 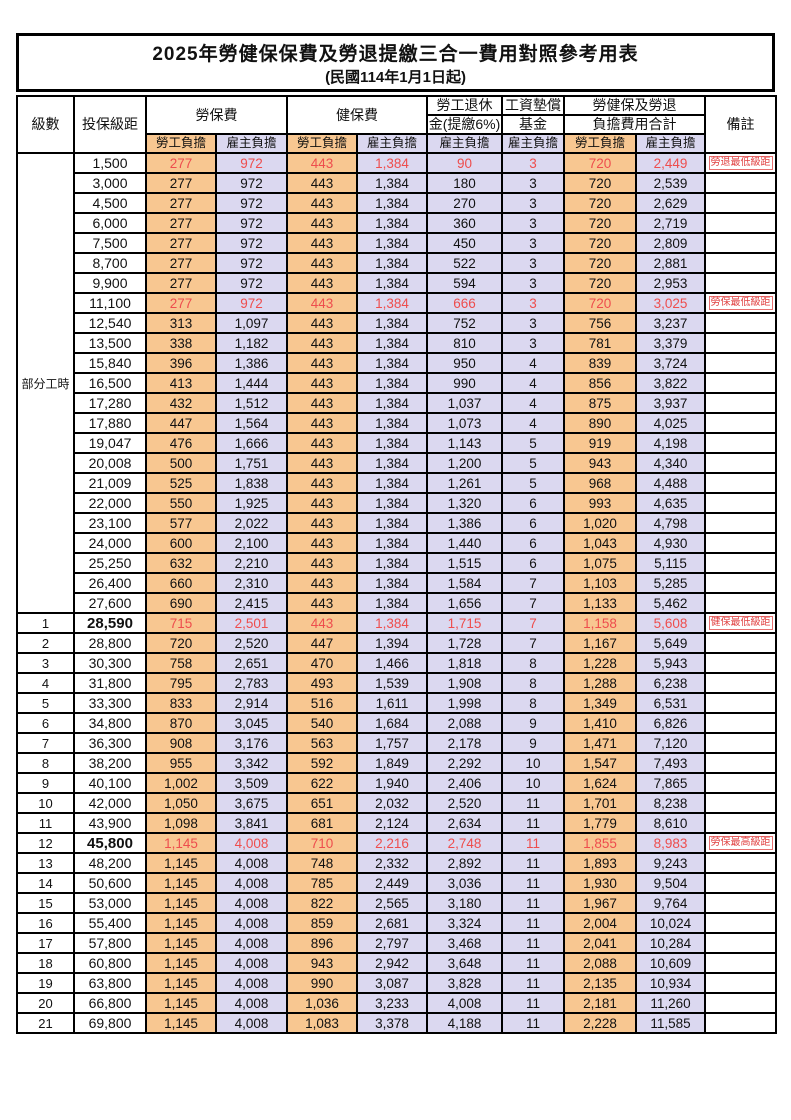 I want to click on level-cell: 6, so click(x=45, y=723).